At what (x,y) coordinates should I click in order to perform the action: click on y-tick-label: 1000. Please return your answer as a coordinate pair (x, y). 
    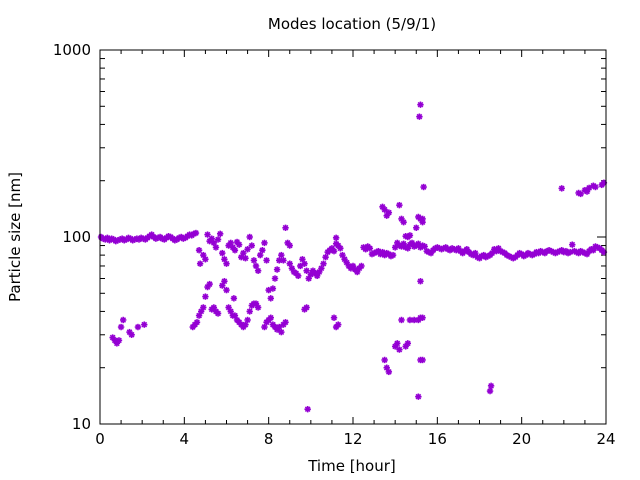
    Looking at the image, I should click on (72, 50).